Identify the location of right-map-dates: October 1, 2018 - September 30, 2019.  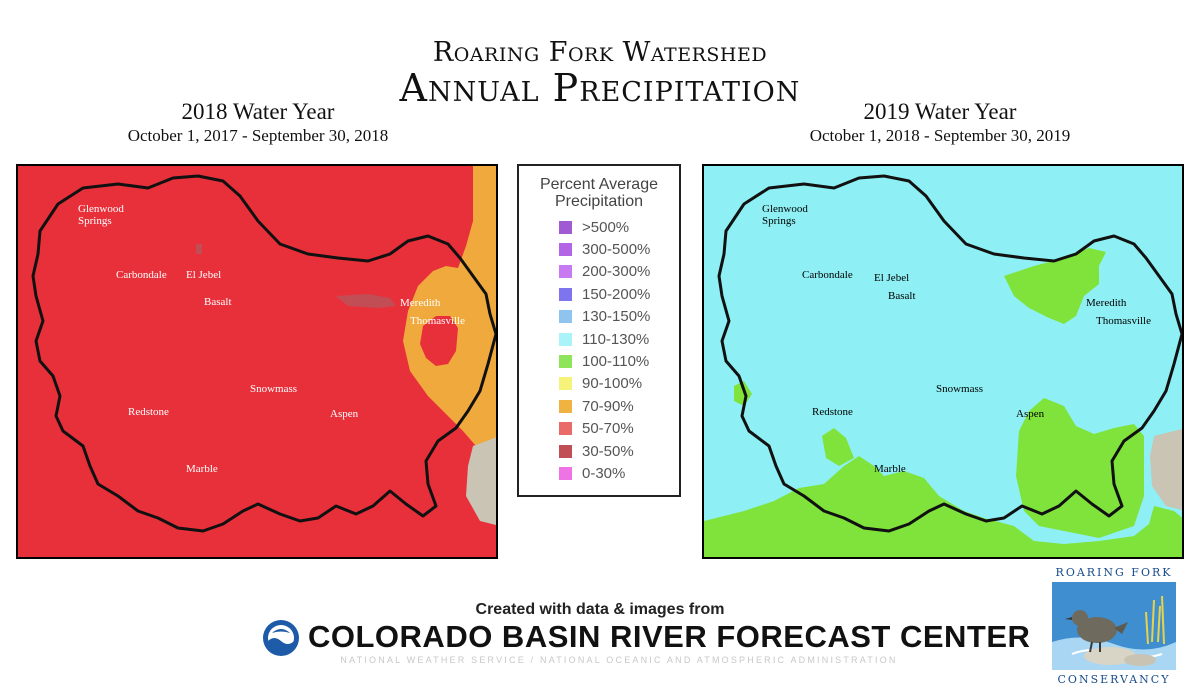
(940, 135).